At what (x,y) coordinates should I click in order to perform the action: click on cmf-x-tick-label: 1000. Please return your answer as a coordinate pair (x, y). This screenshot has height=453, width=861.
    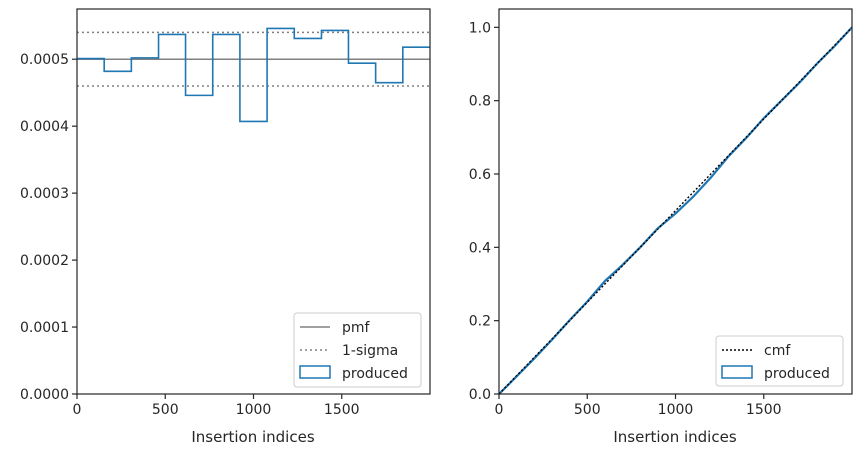
    Looking at the image, I should click on (676, 410).